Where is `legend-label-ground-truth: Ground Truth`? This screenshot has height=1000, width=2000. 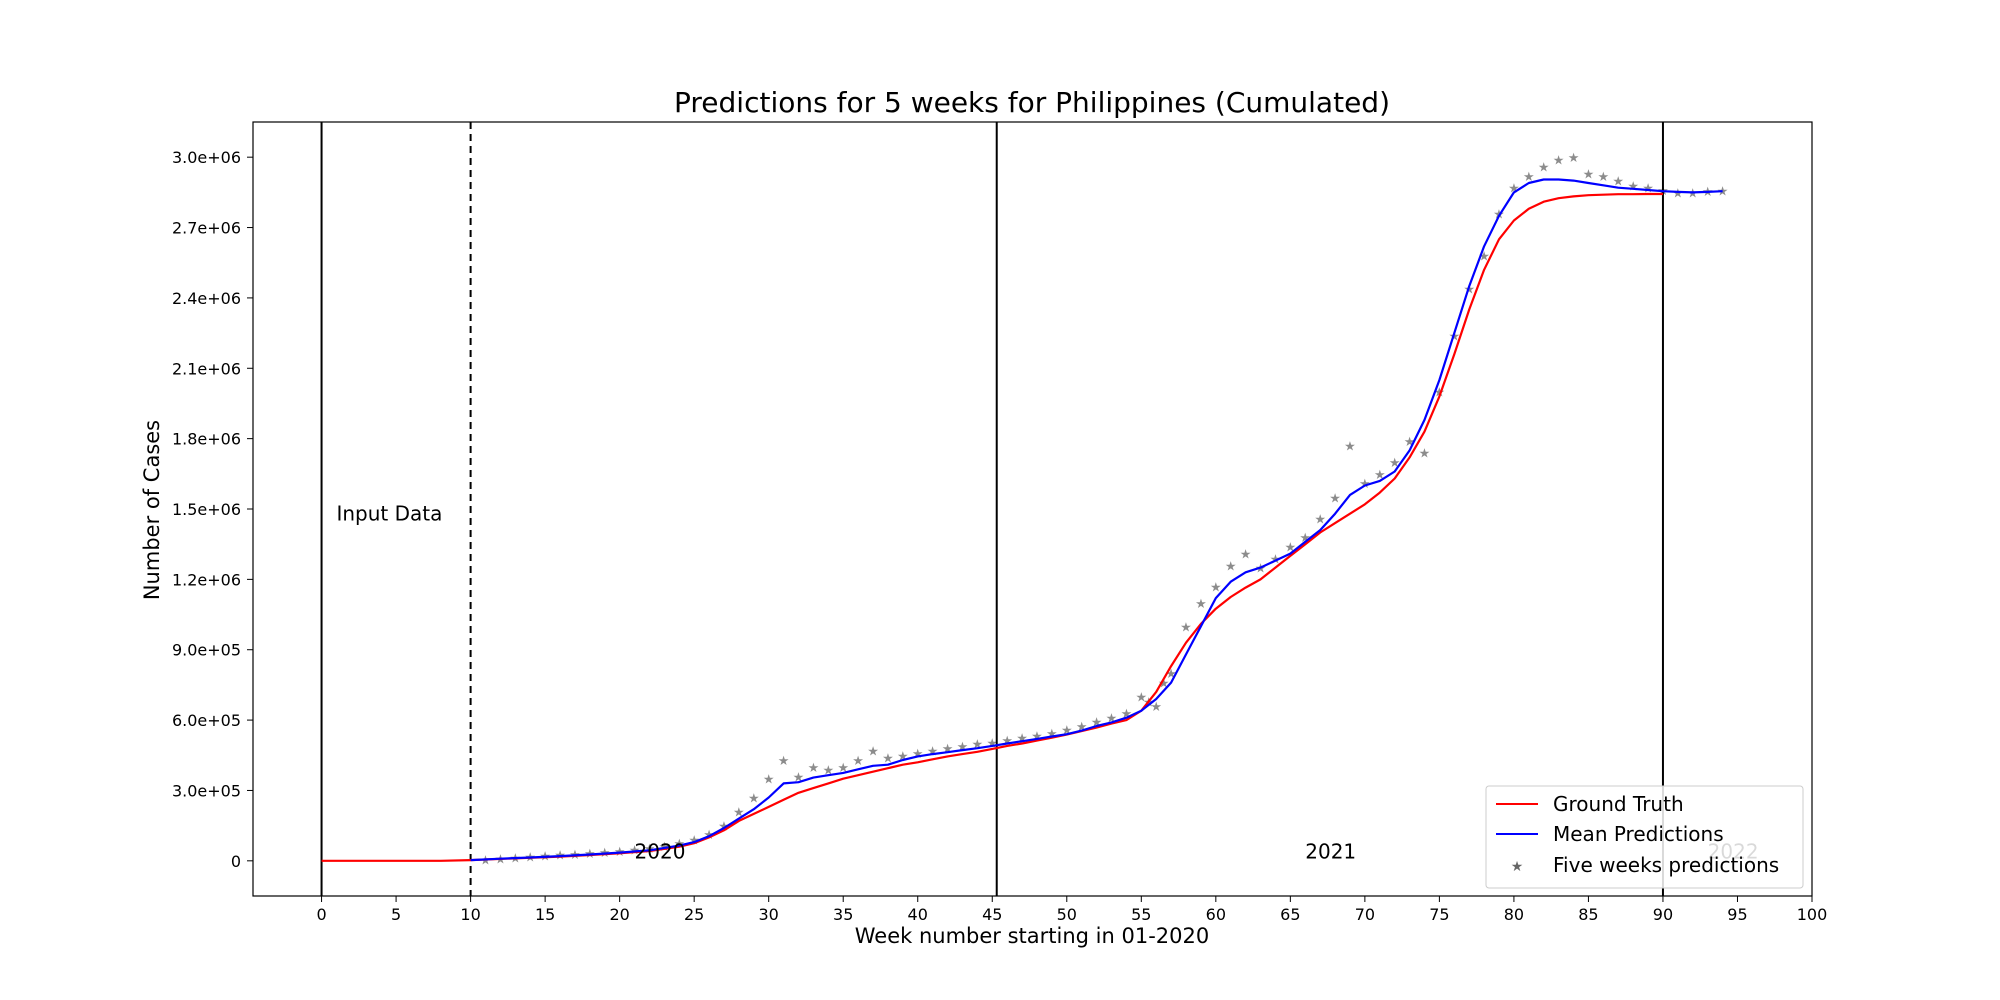 legend-label-ground-truth: Ground Truth is located at coordinates (1618, 804).